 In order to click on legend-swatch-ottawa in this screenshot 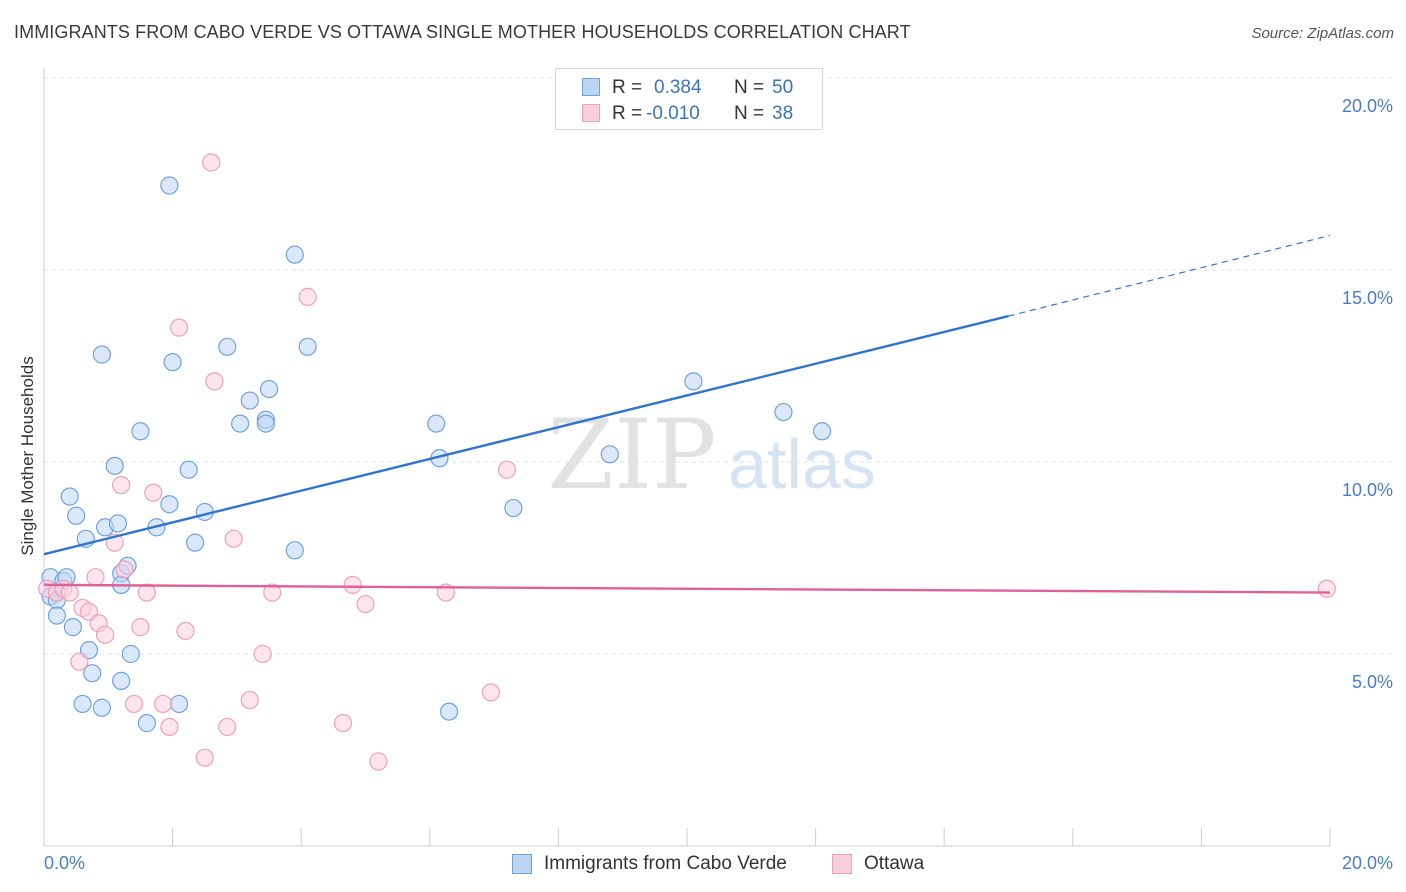, I will do `click(842, 864)`.